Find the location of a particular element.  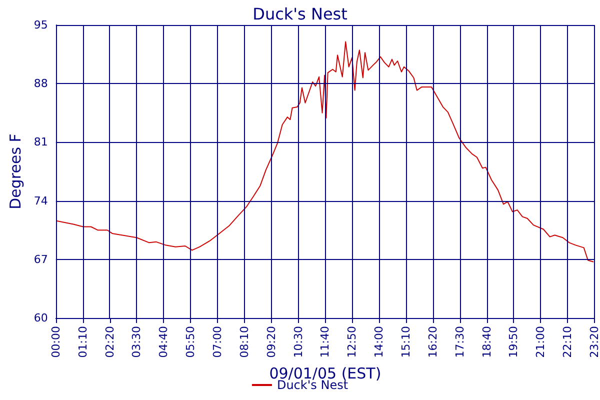

x-tick-label: 12:50 is located at coordinates (352, 342).